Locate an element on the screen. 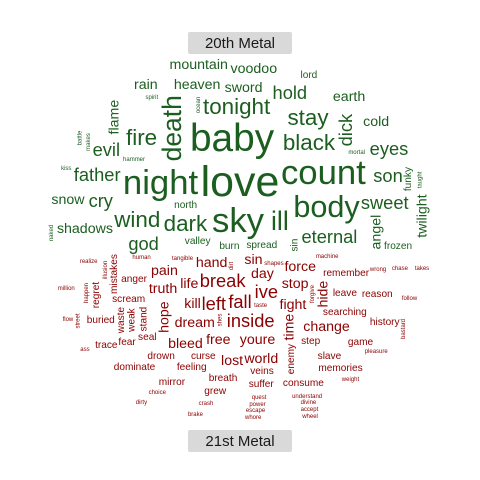 Image resolution: width=480 pixels, height=480 pixels. word-top-voodoo: voodoo is located at coordinates (254, 69).